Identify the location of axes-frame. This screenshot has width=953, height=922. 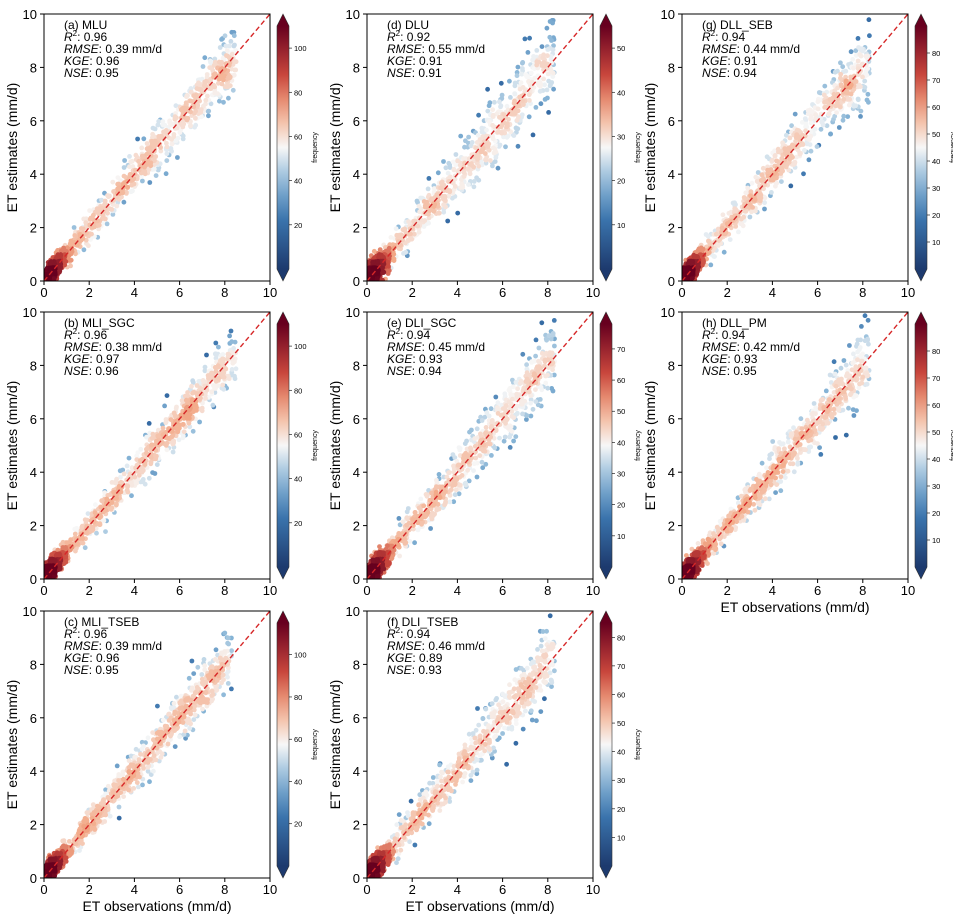
(157, 147).